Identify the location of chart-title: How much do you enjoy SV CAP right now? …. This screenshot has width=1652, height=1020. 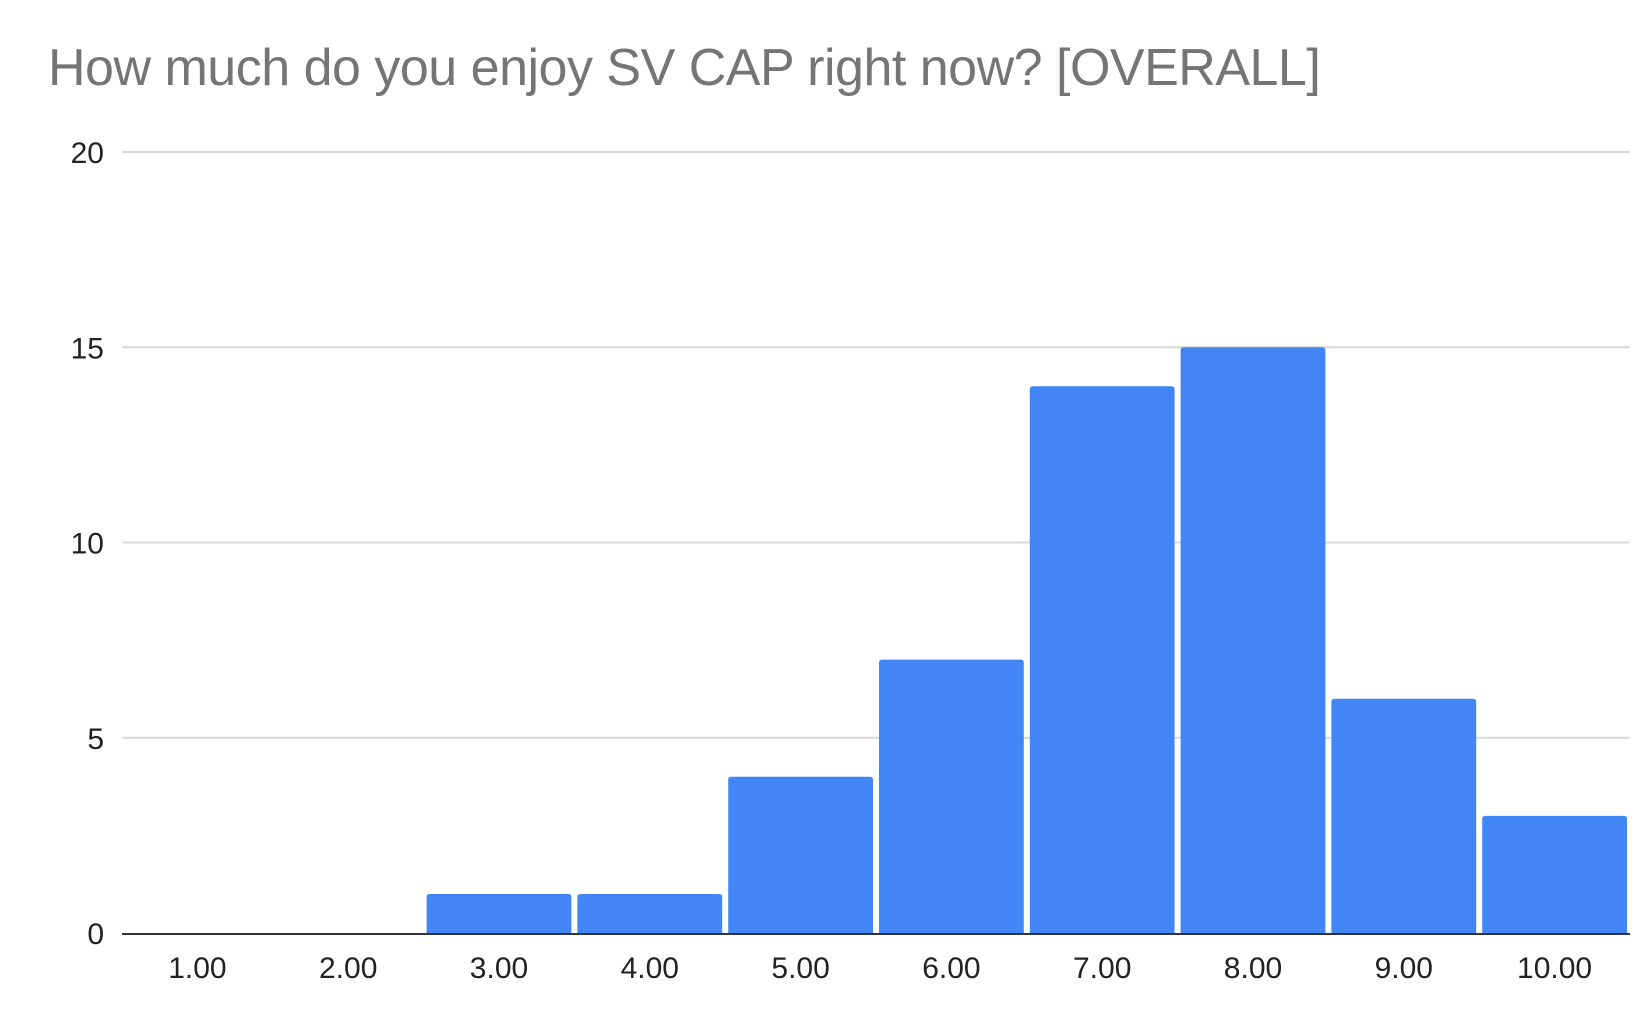
(684, 68).